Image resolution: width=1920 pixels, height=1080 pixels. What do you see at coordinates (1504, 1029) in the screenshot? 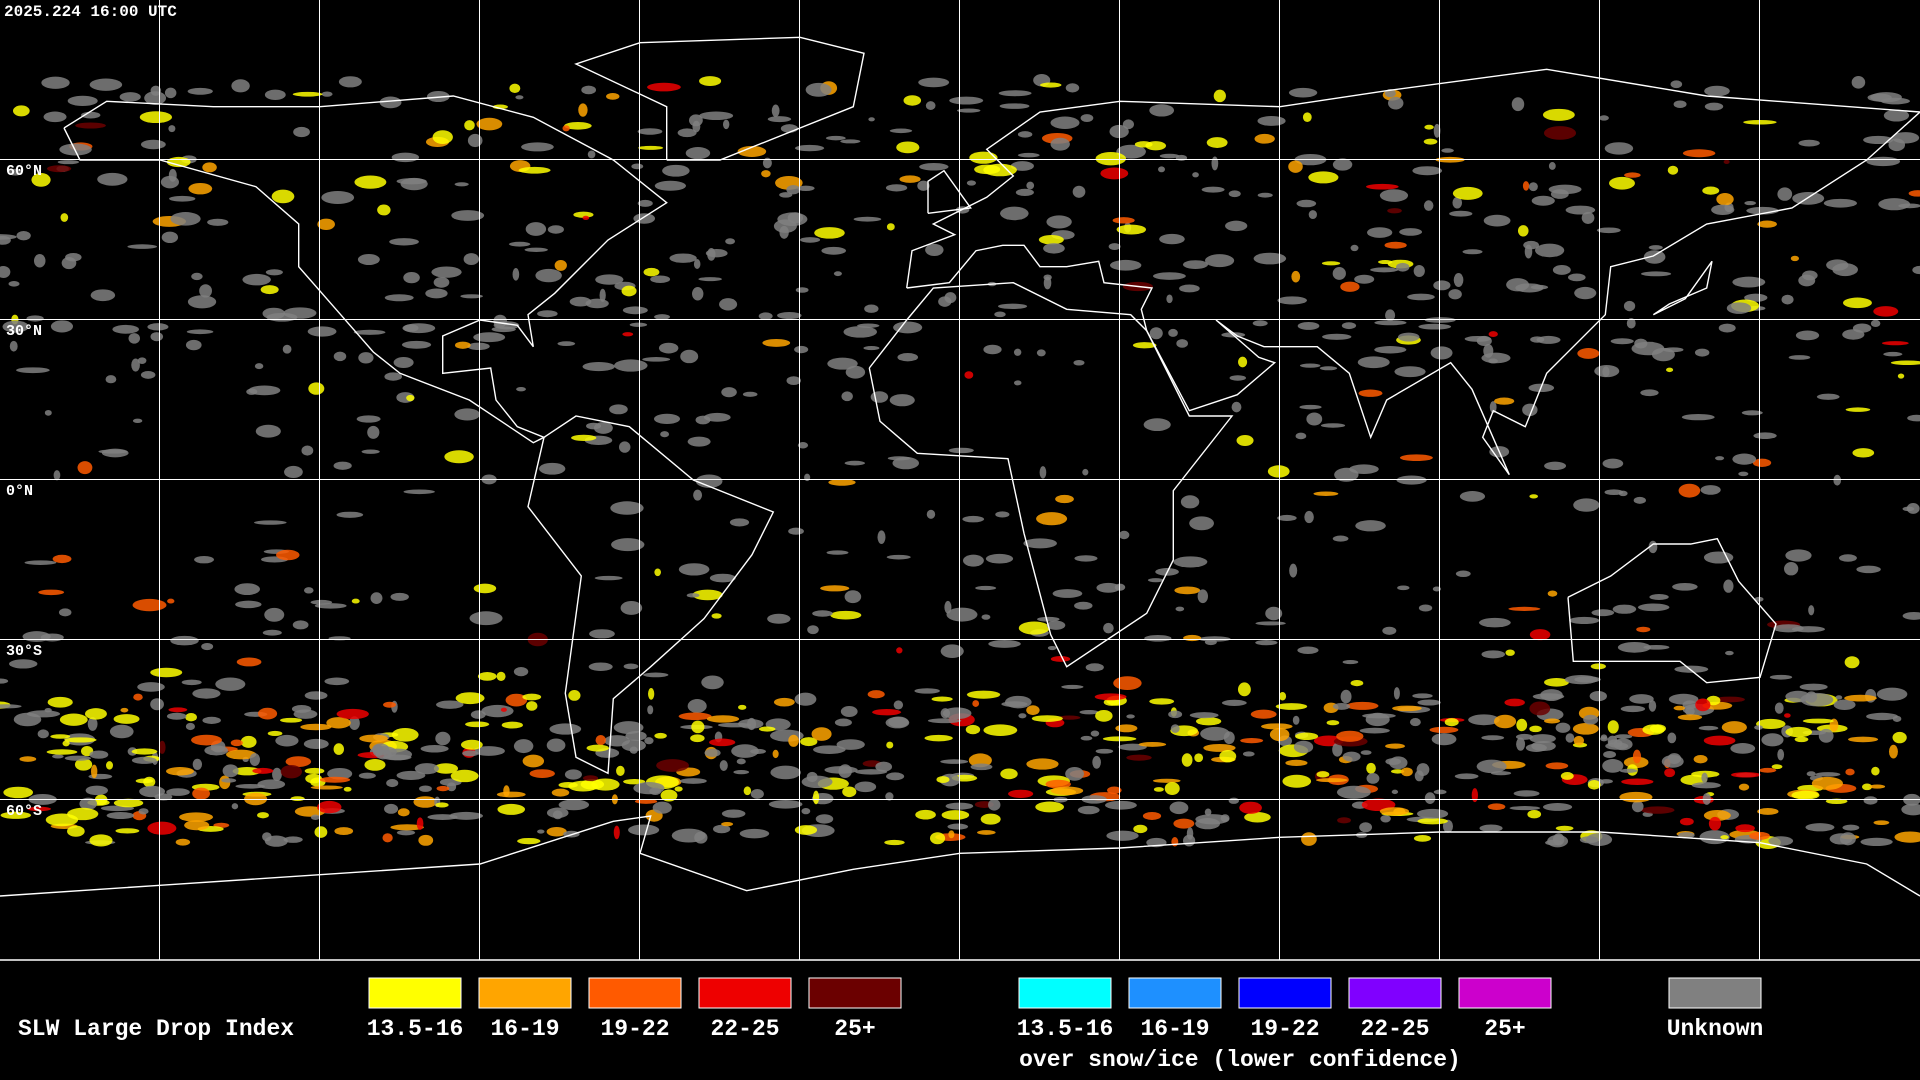
I see `legend-label: 25+` at bounding box center [1504, 1029].